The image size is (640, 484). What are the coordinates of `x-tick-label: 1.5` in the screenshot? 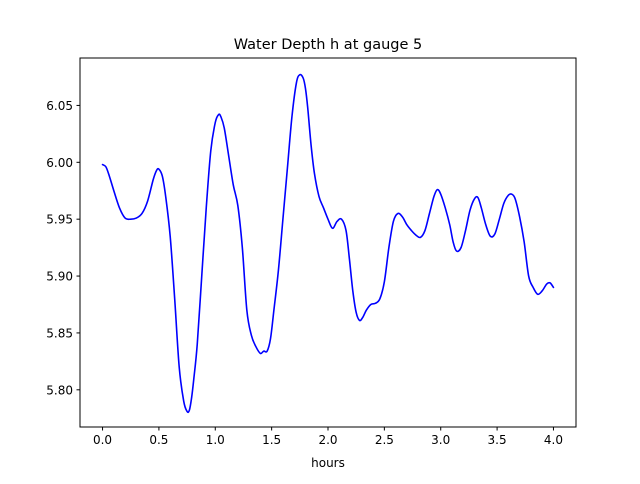 It's located at (271, 440).